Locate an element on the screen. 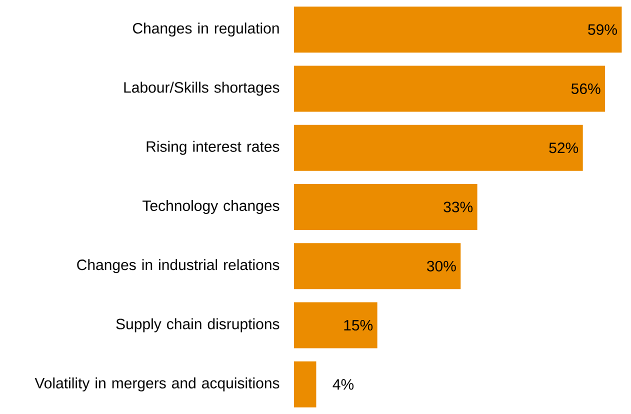 The width and height of the screenshot is (631, 414). y-tick-label: Technology changes is located at coordinates (211, 207).